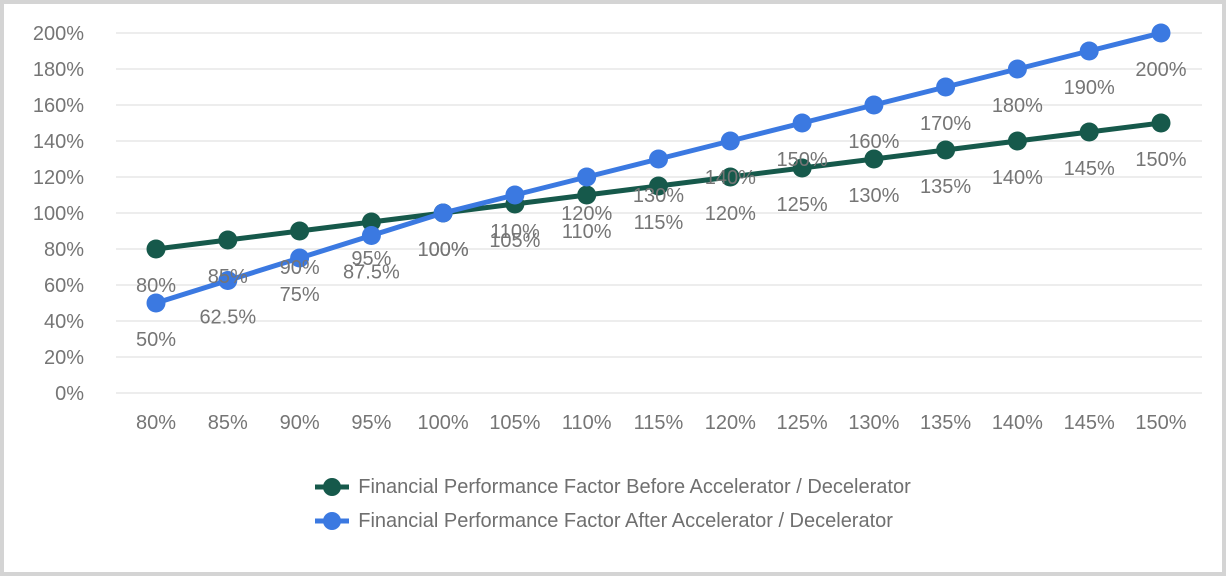  I want to click on y-axis-tick-label: 180%, so click(58, 70).